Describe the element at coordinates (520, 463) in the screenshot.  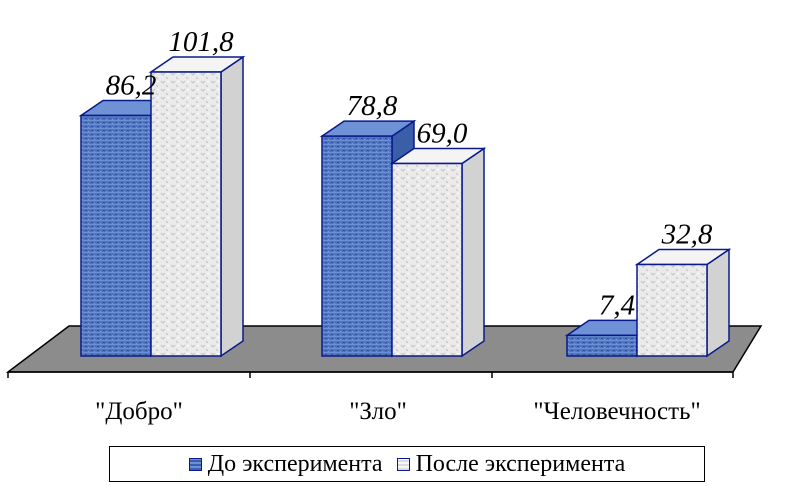
I see `legend-label-after: После эксперимента` at that location.